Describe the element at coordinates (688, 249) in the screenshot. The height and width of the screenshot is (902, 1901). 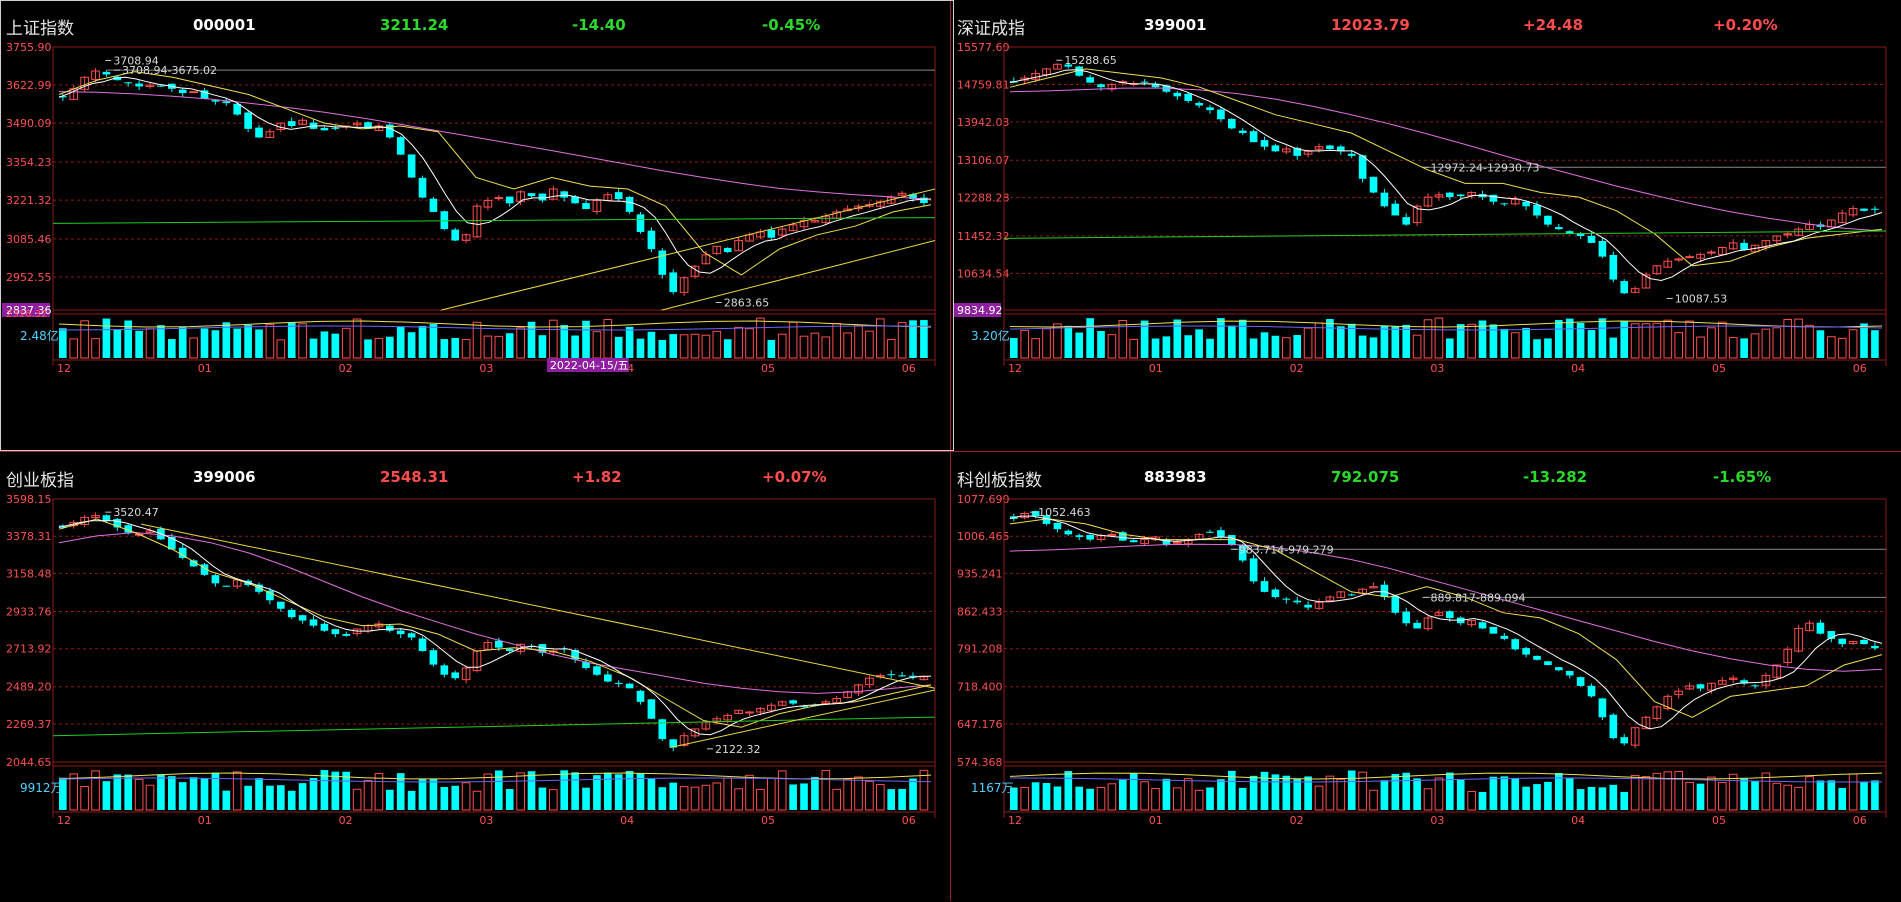
I see `trend-line-yellow` at that location.